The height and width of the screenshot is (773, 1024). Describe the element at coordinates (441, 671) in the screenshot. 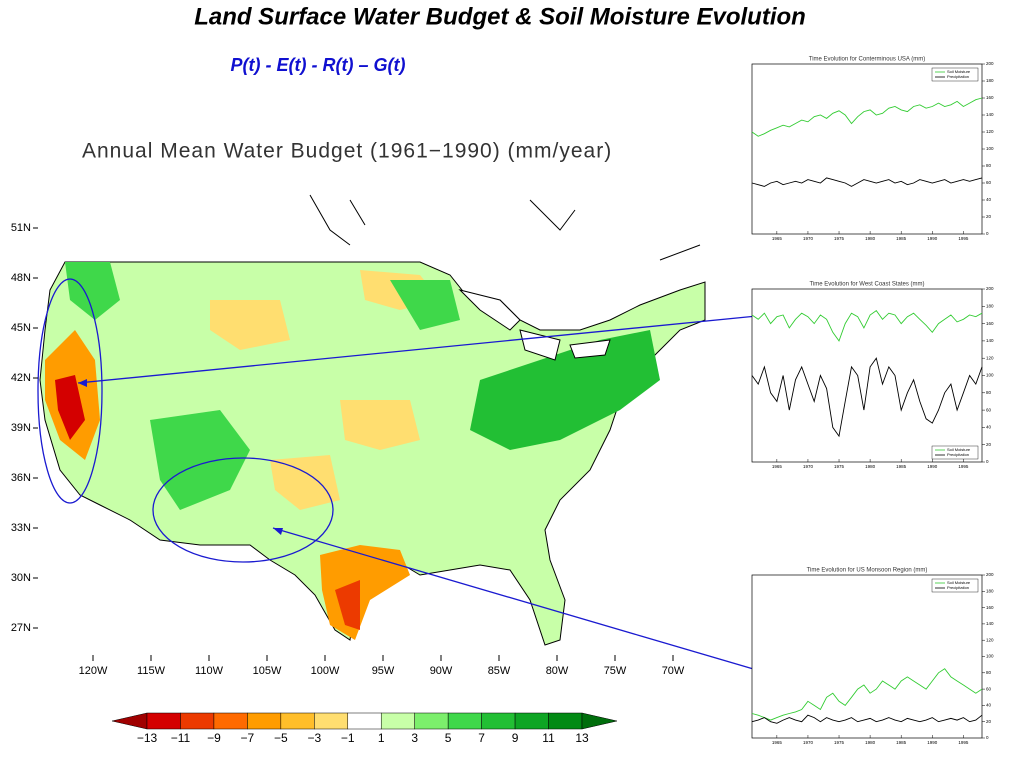

I see `lon-label: 90W` at that location.